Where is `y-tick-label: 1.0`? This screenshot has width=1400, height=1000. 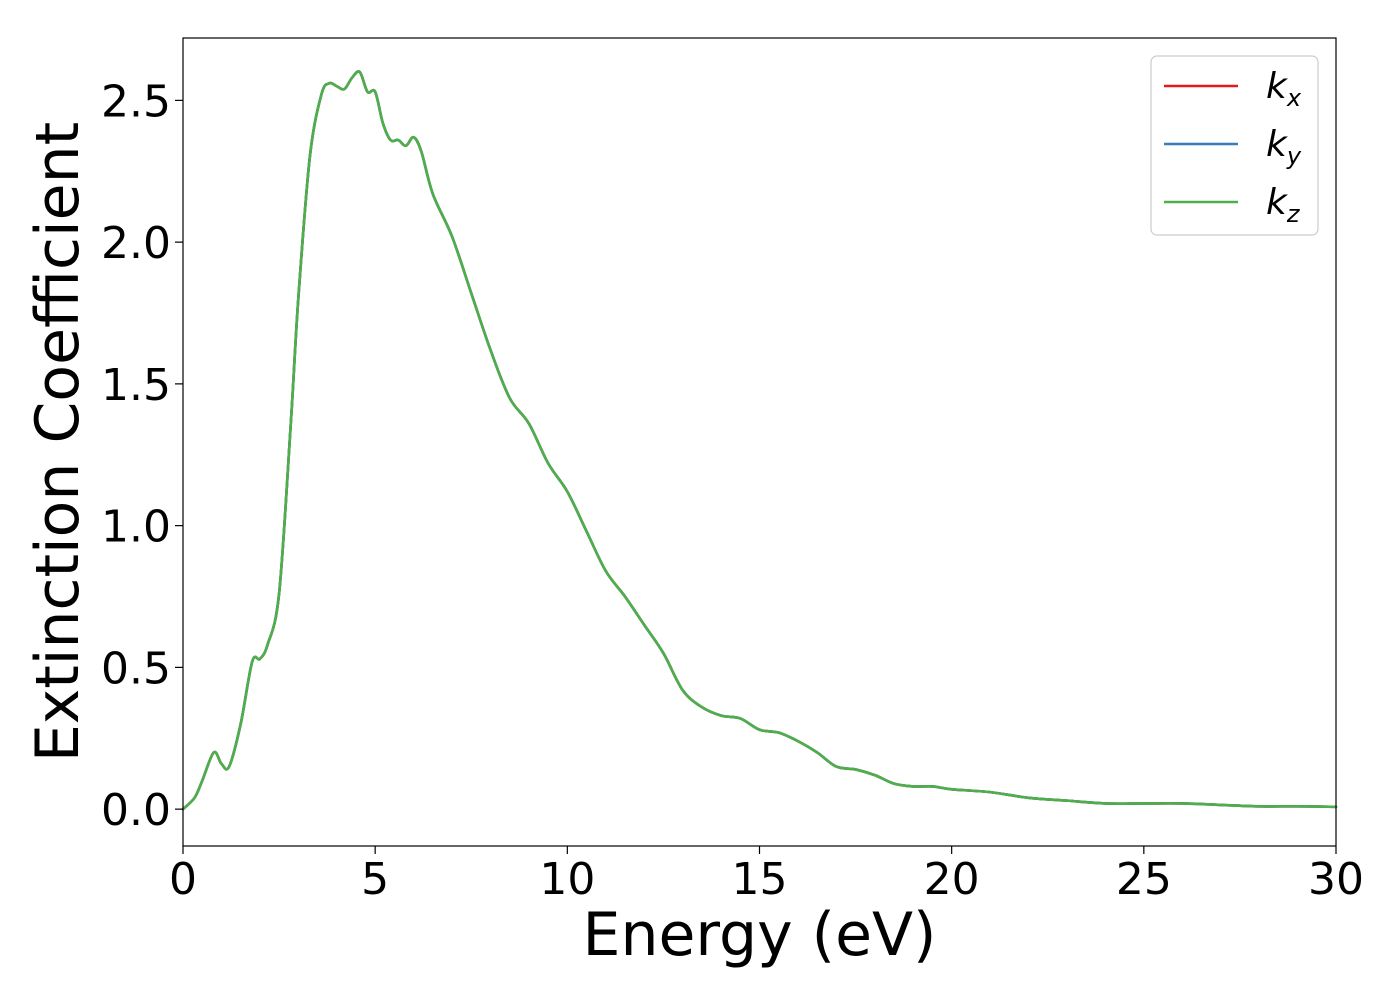 y-tick-label: 1.0 is located at coordinates (136, 527).